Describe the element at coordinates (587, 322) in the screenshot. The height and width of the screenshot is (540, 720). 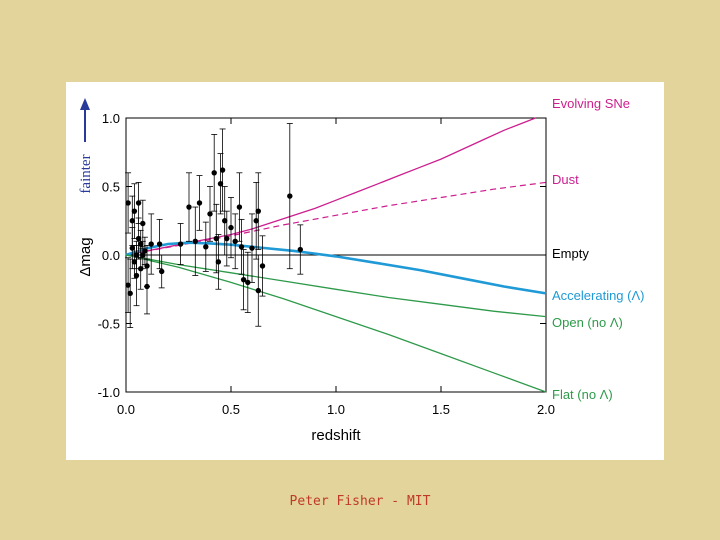
I see `legend-label: Open (no Λ)` at that location.